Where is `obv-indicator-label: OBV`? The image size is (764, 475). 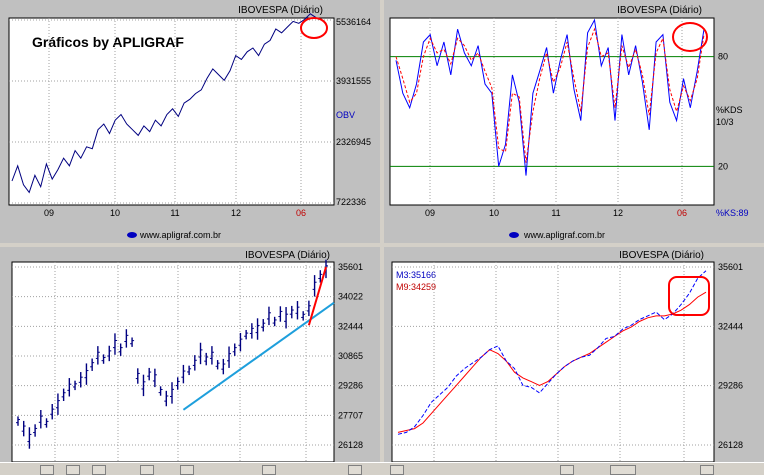
obv-indicator-label: OBV is located at coordinates (345, 115).